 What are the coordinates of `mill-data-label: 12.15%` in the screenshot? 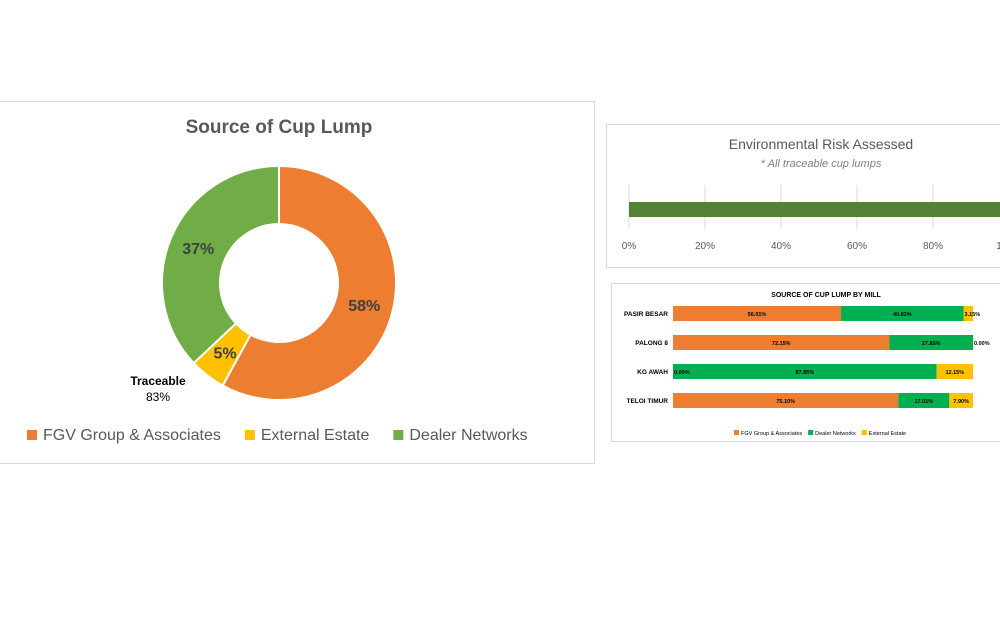 It's located at (954, 373).